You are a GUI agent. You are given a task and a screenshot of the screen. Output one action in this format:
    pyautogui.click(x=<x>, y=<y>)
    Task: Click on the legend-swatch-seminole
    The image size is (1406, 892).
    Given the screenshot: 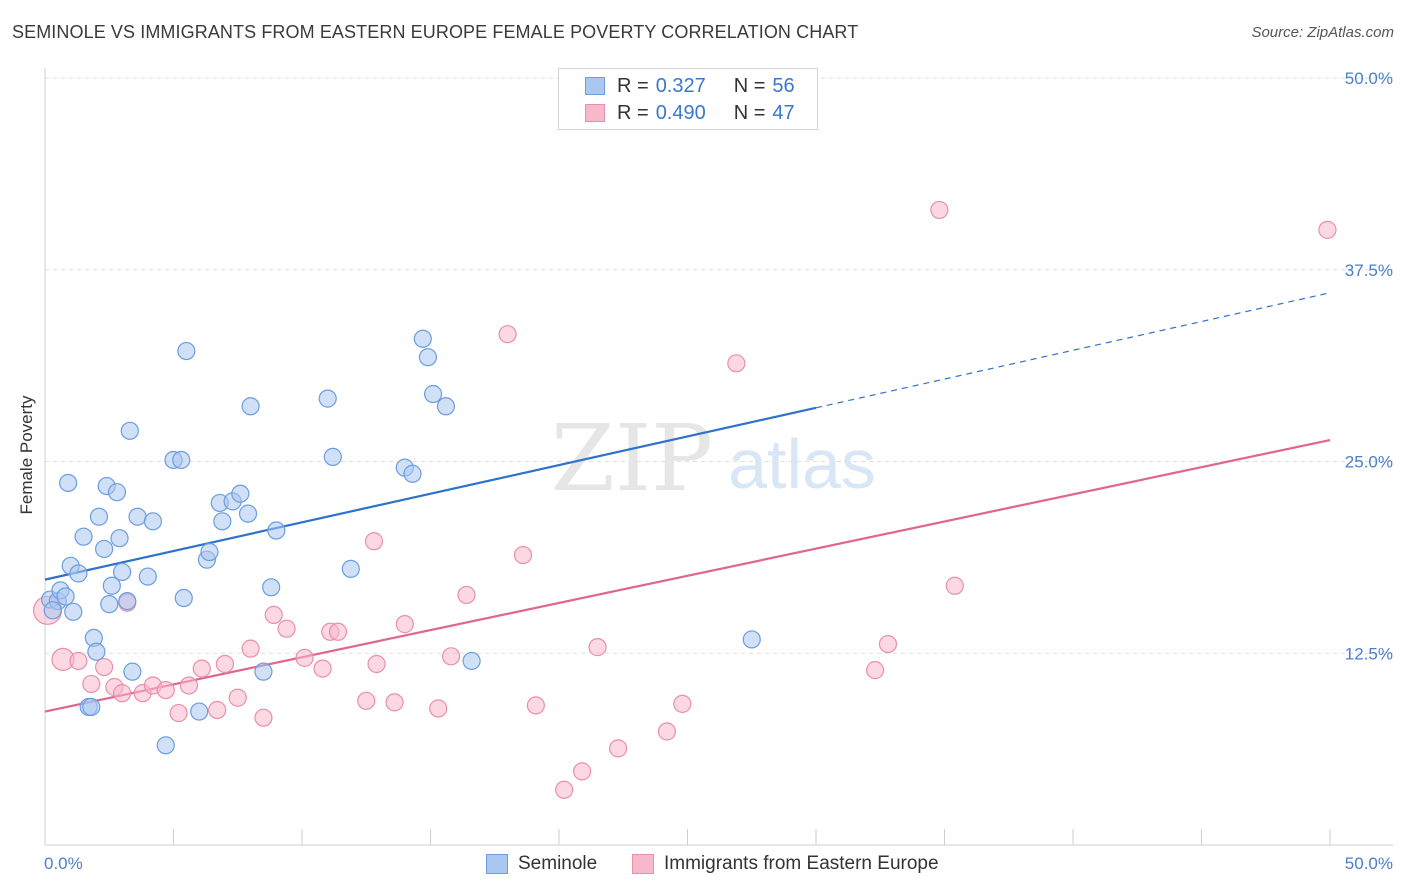 What is the action you would take?
    pyautogui.click(x=595, y=86)
    